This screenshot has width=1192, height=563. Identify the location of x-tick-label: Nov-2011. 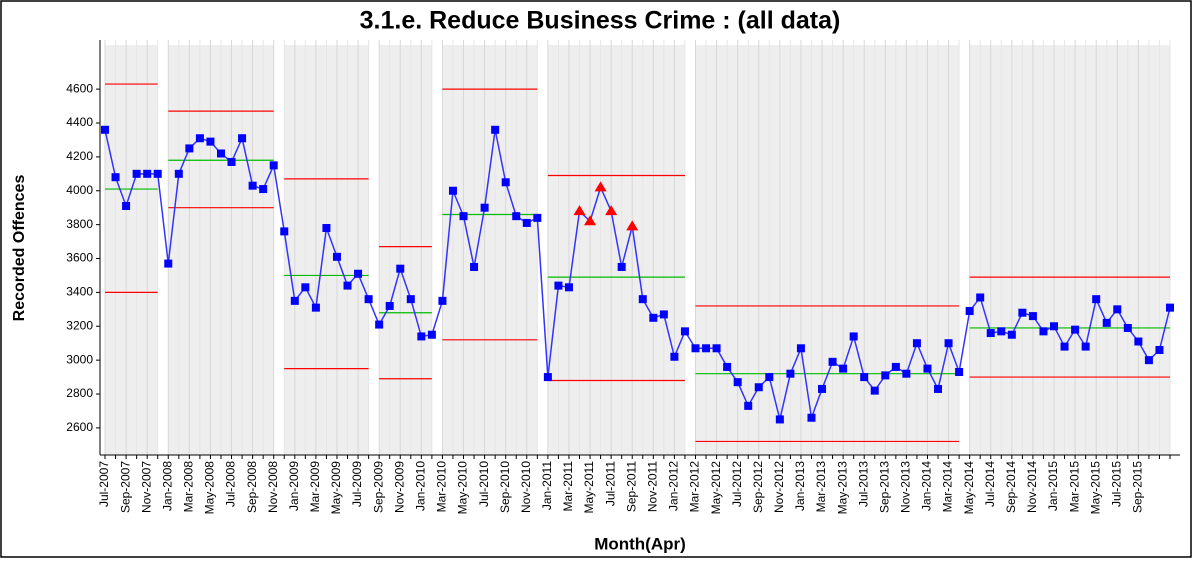
(652, 486).